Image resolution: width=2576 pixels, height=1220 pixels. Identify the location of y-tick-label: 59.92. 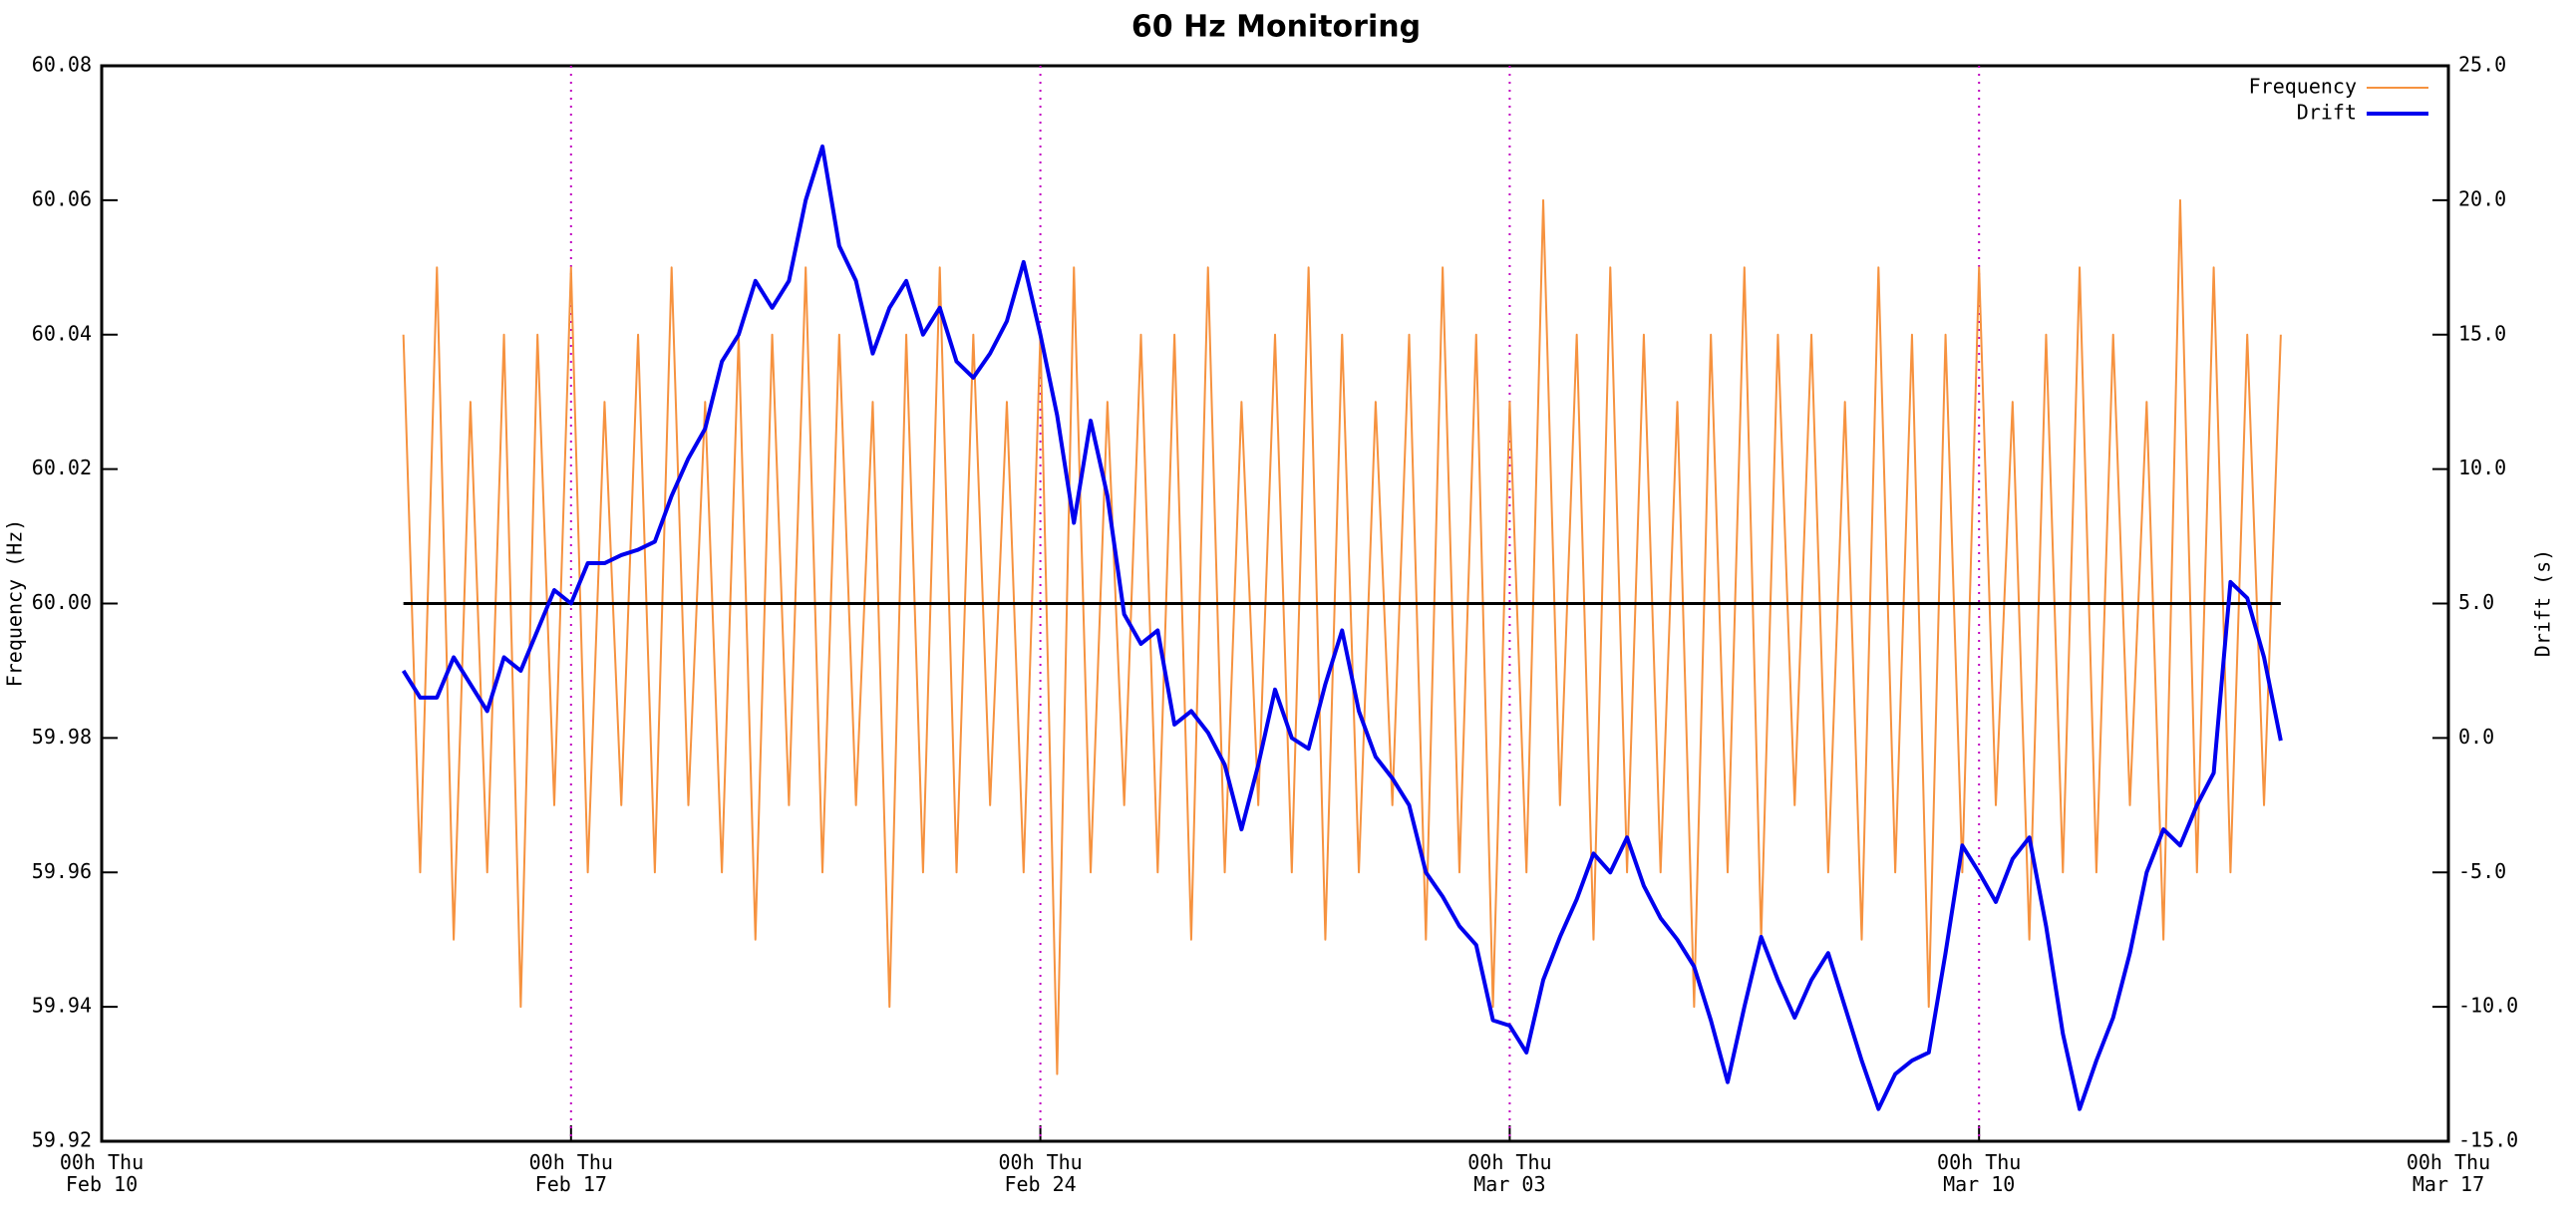
(62, 1140).